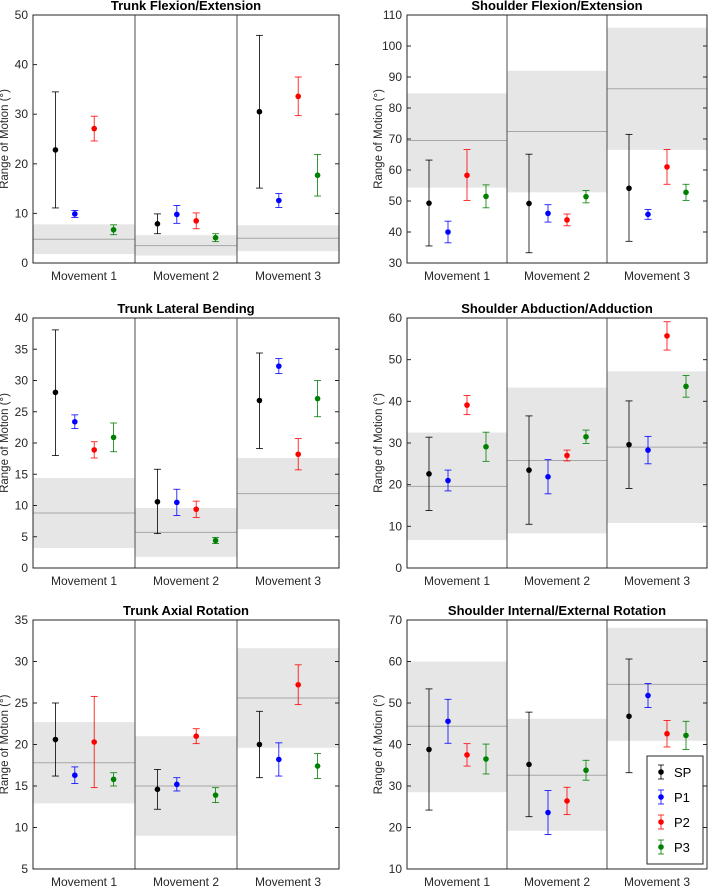 Image resolution: width=708 pixels, height=888 pixels. Describe the element at coordinates (557, 610) in the screenshot. I see `panel-title: Shoulder Internal/External Rotation` at that location.